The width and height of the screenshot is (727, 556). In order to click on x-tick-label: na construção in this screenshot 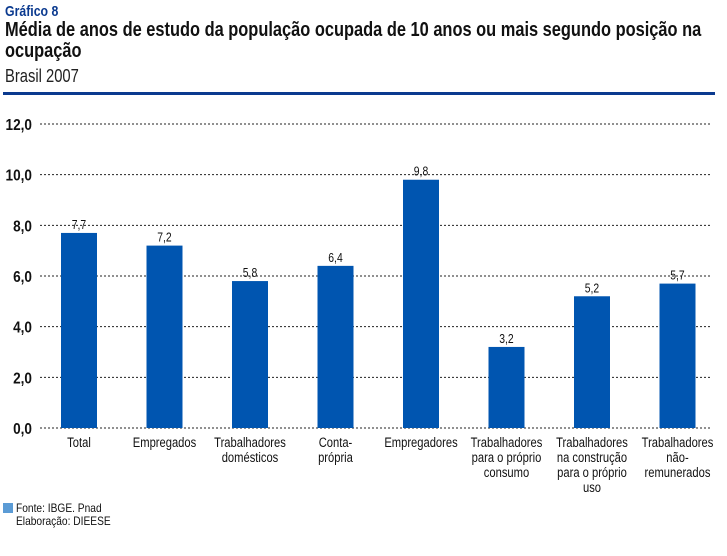, I will do `click(592, 457)`.